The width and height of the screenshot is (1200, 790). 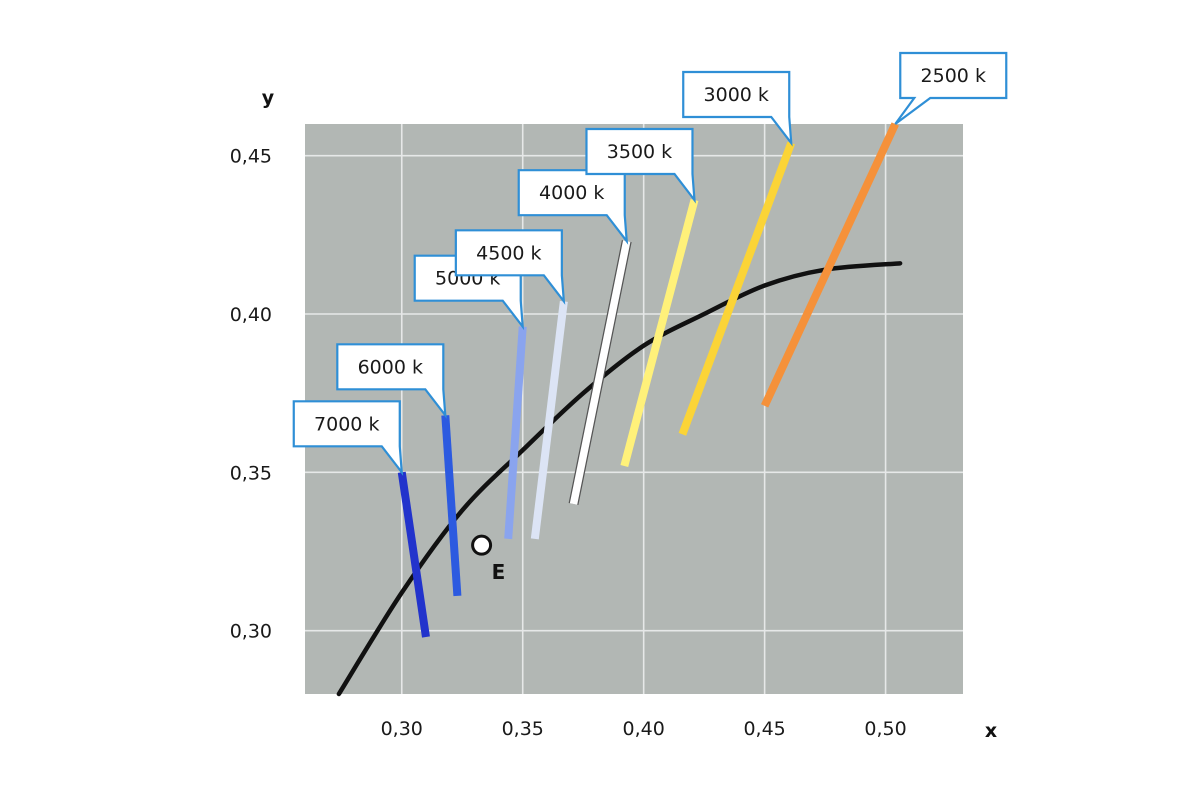 What do you see at coordinates (508, 253) in the screenshot?
I see `isotherm-callout-label: 4500 k` at bounding box center [508, 253].